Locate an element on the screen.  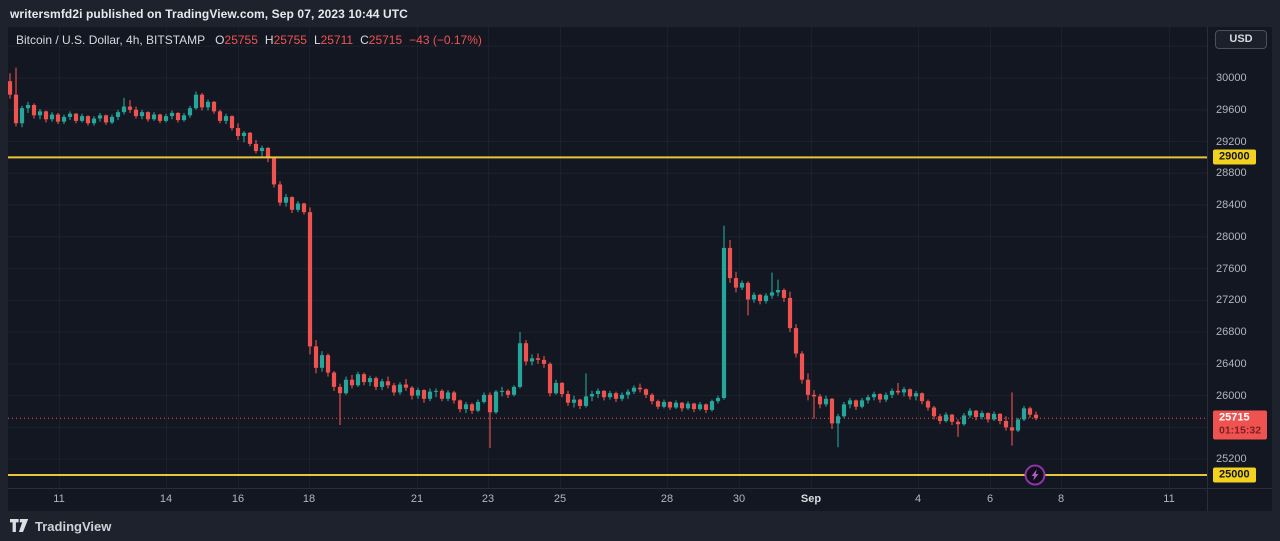
time-tick-label: 30 is located at coordinates (739, 499).